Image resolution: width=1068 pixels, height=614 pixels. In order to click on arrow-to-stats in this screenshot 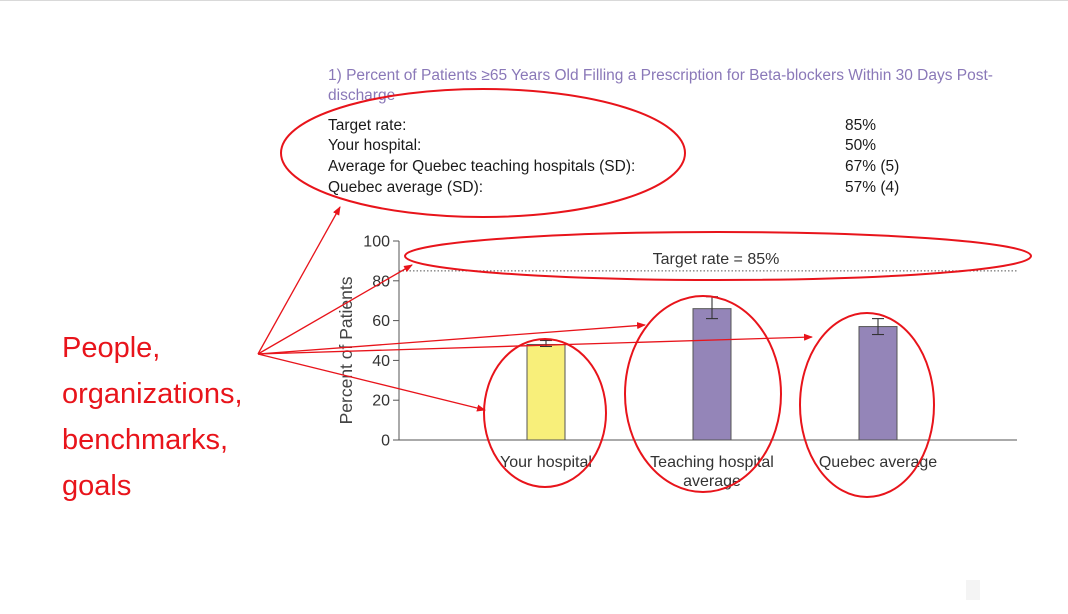, I will do `click(299, 280)`.